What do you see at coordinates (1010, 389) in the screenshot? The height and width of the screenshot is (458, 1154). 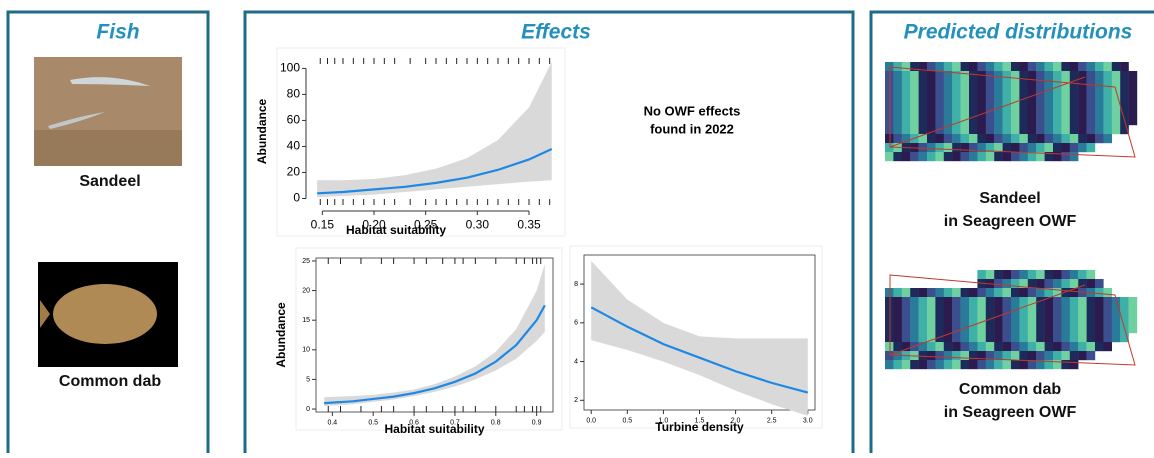 I see `map-label: Common dab` at bounding box center [1010, 389].